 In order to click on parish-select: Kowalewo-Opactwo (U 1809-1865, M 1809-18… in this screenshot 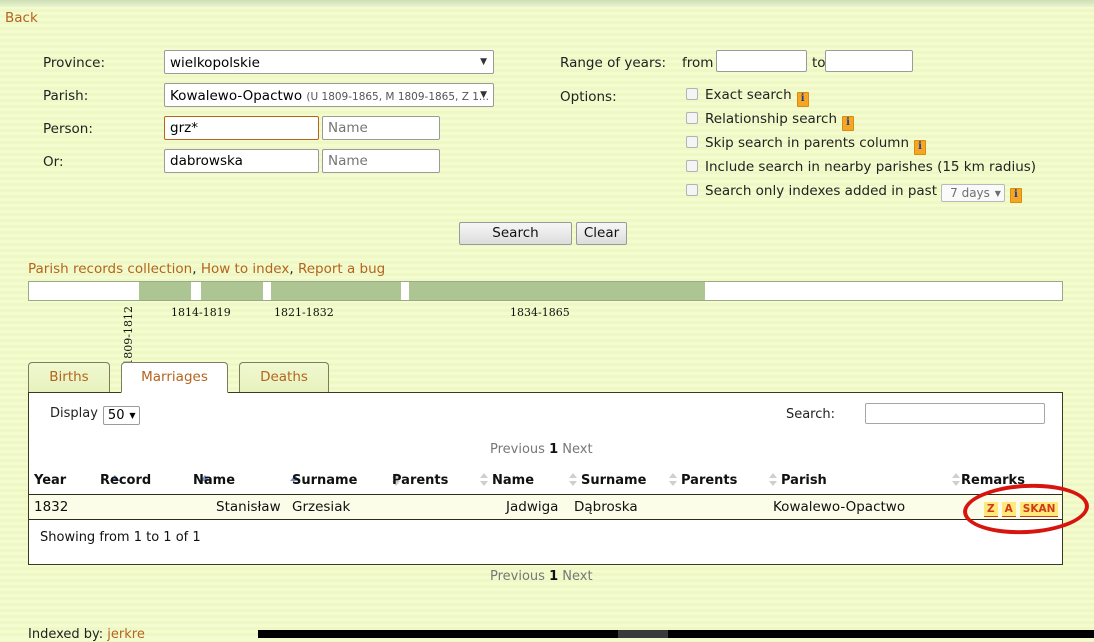, I will do `click(329, 95)`.